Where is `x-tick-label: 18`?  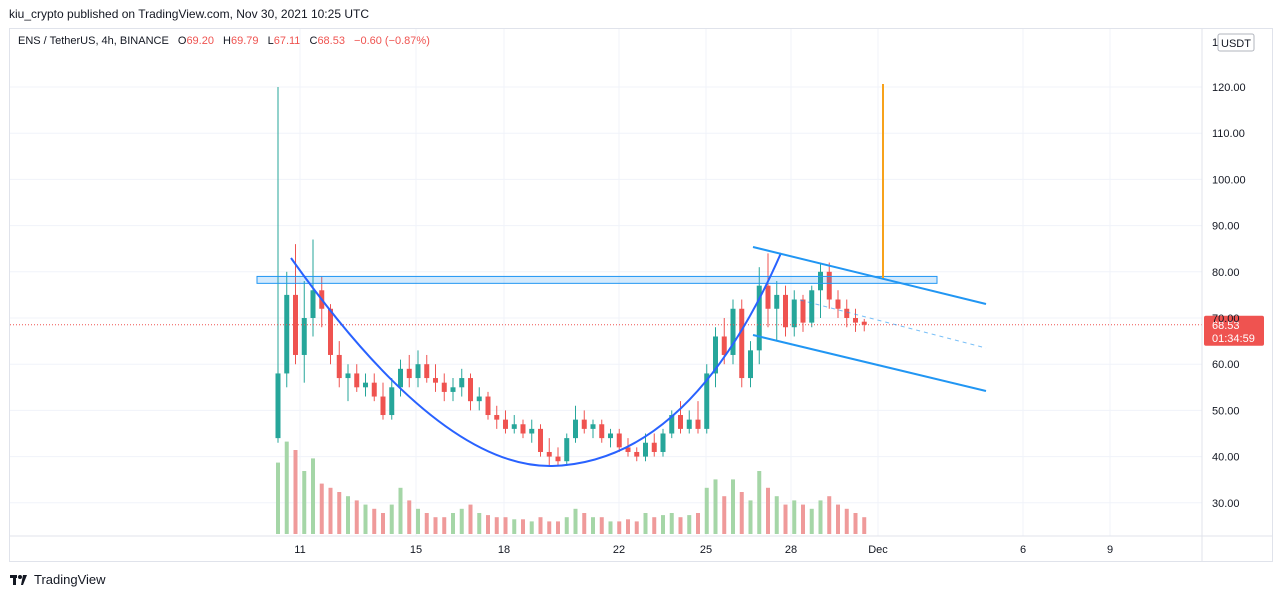 x-tick-label: 18 is located at coordinates (504, 550).